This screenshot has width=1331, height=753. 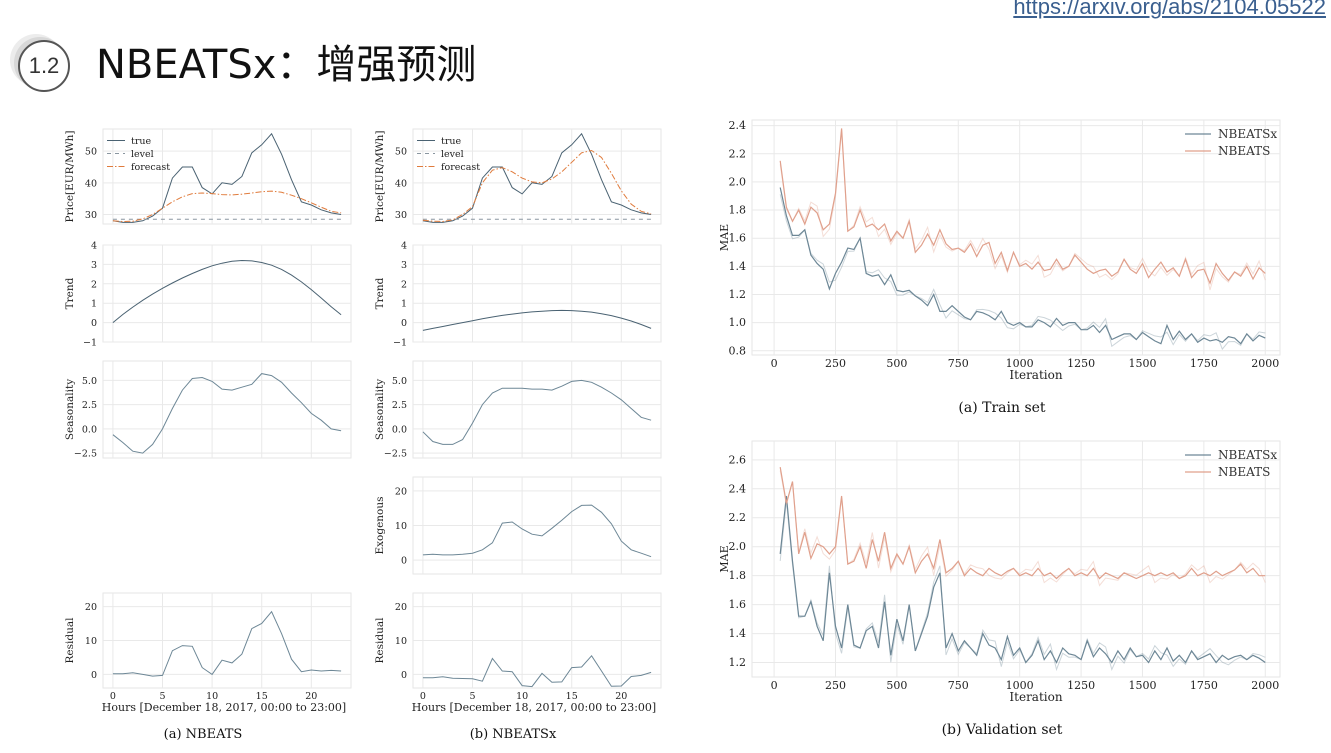 I want to click on nbeatsx-exogenous-chart: 0 10 20 Exogenous, so click(x=518, y=525).